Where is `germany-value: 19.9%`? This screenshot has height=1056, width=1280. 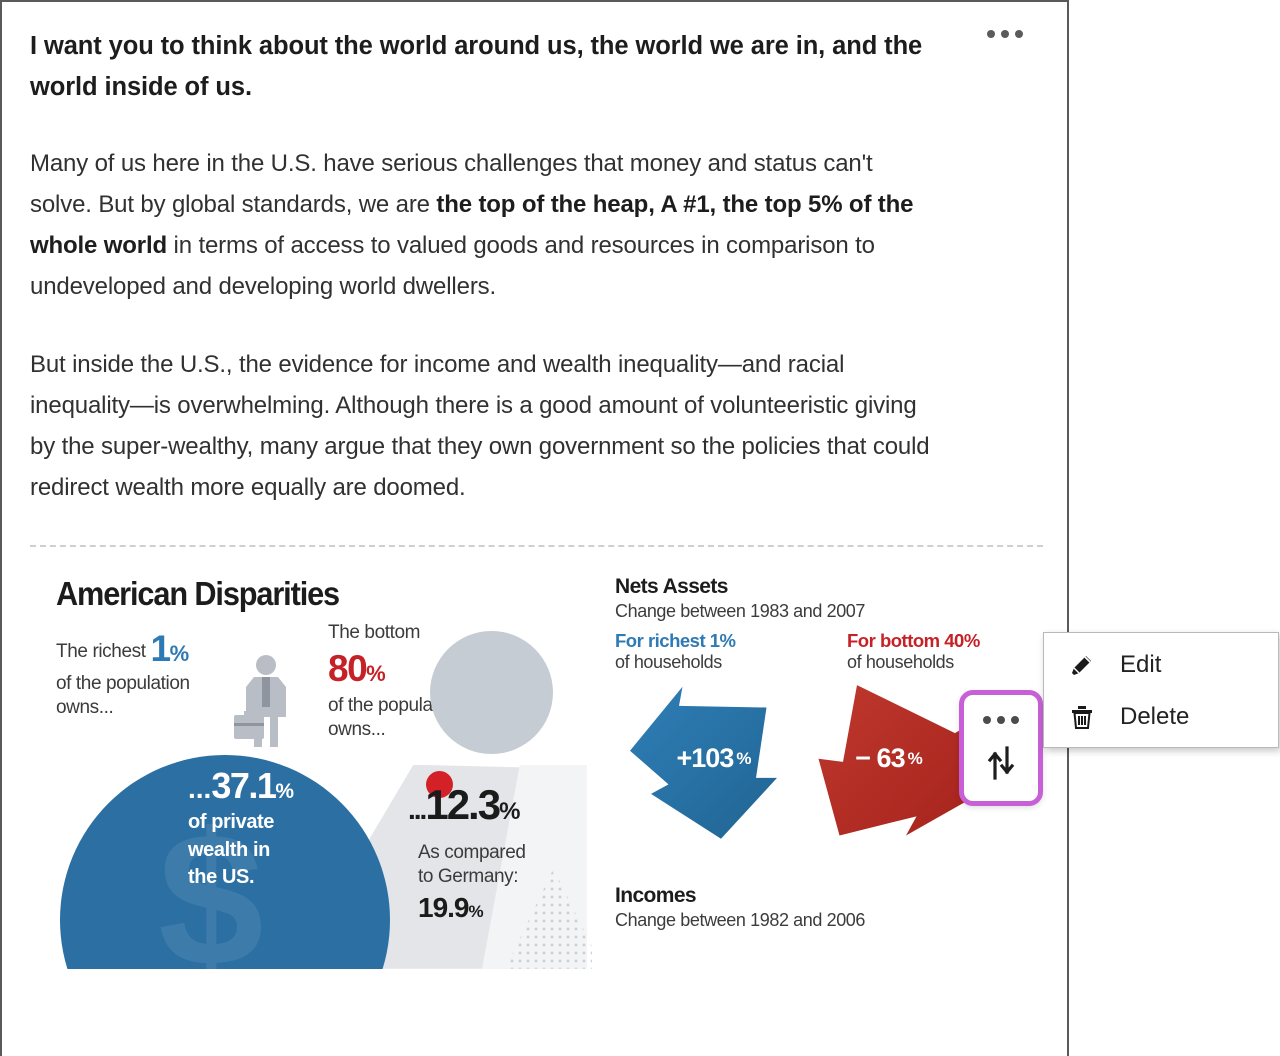
germany-value: 19.9% is located at coordinates (451, 908).